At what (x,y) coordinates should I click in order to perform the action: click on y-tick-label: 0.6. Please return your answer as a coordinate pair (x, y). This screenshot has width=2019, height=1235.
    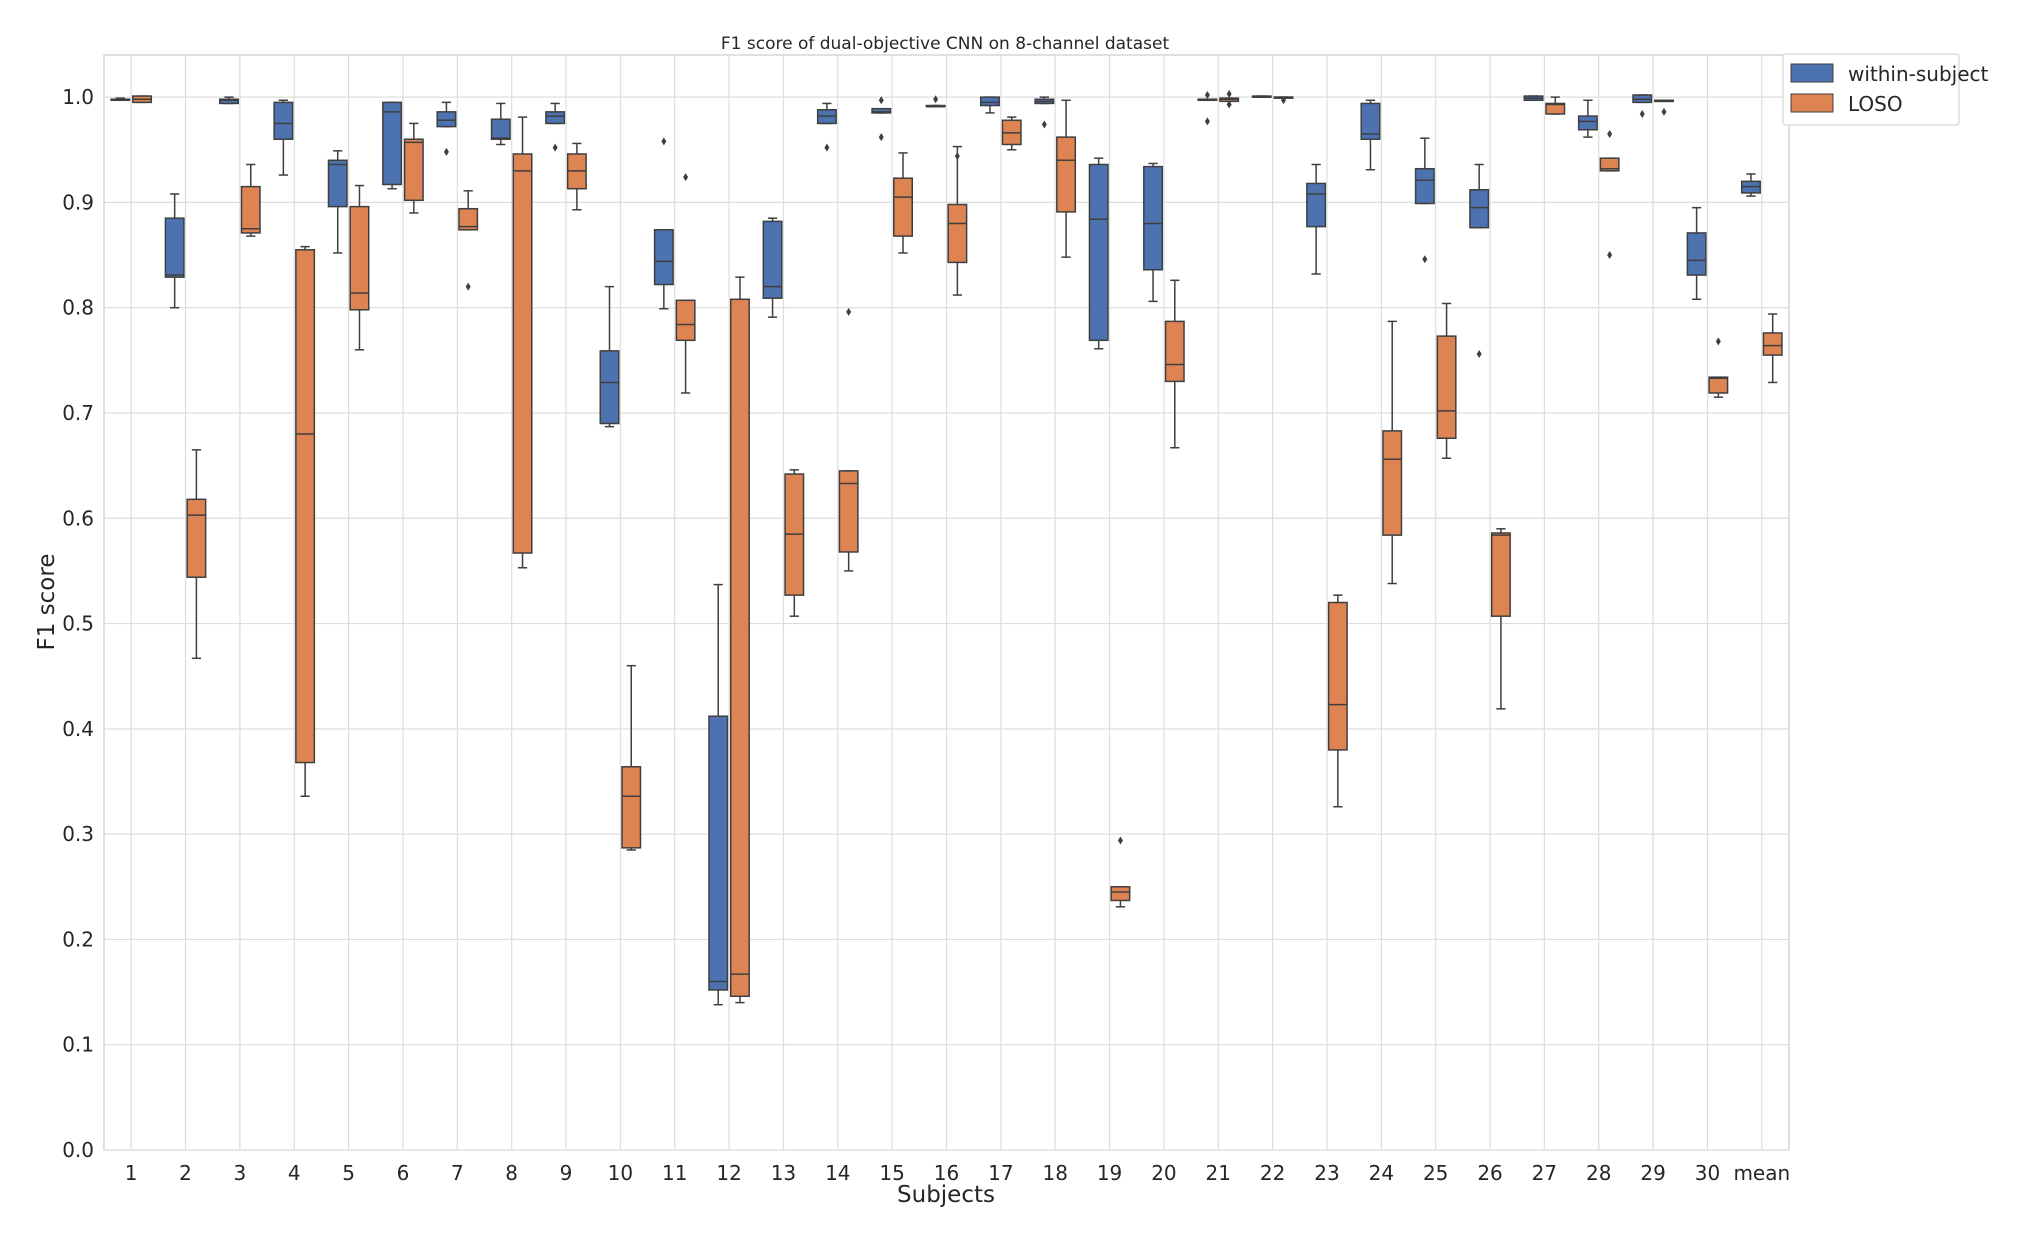
    Looking at the image, I should click on (78, 518).